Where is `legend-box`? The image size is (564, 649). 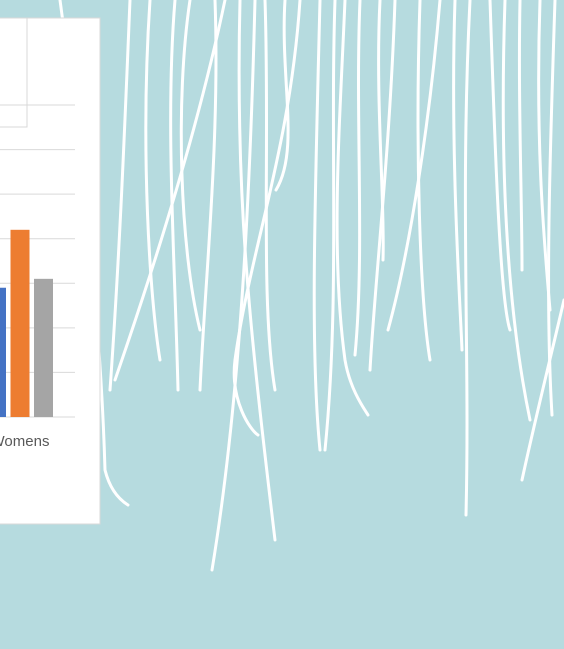
legend-box is located at coordinates (14, 72).